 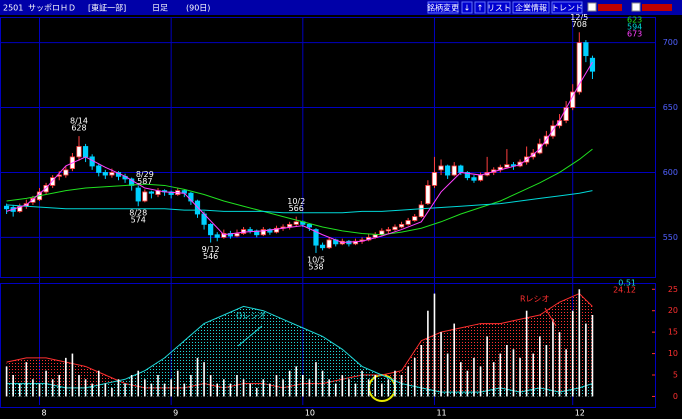 I want to click on annotation-date: 9/12, so click(x=211, y=249).